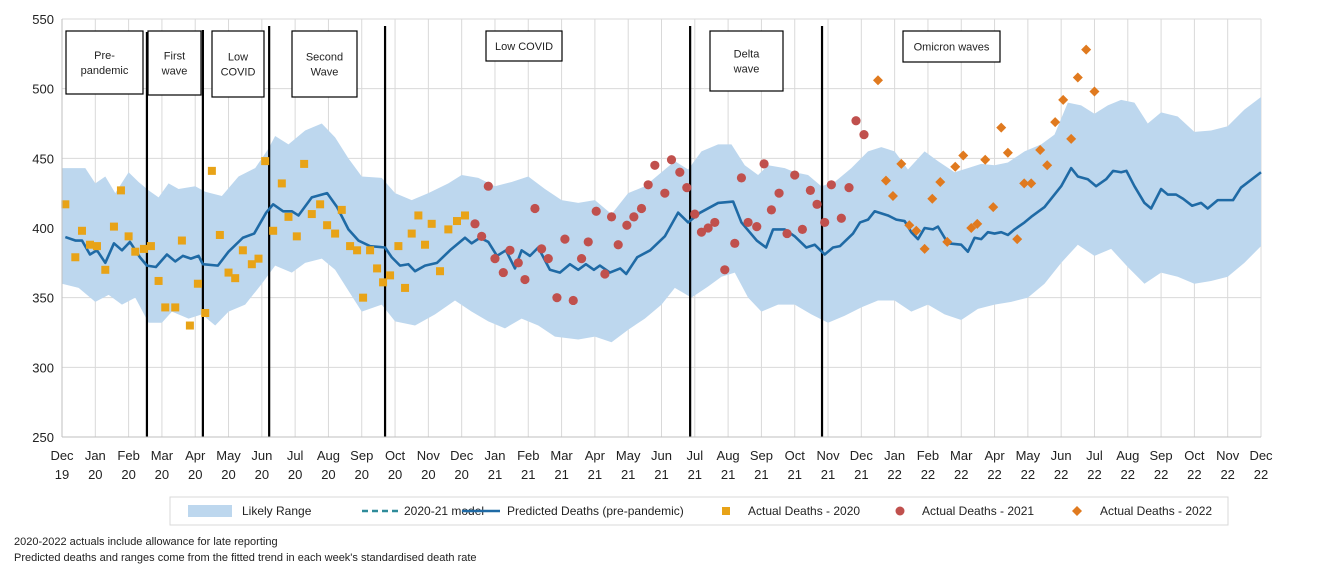 The image size is (1319, 587). What do you see at coordinates (978, 511) in the screenshot?
I see `legend-label-2021: Actual Deaths - 2021` at bounding box center [978, 511].